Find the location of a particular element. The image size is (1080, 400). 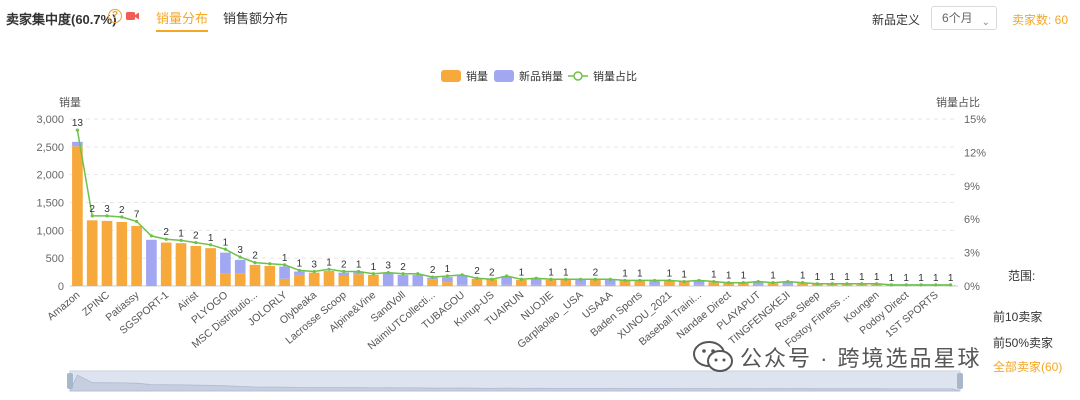

bar-value-label: 3 is located at coordinates (107, 209).